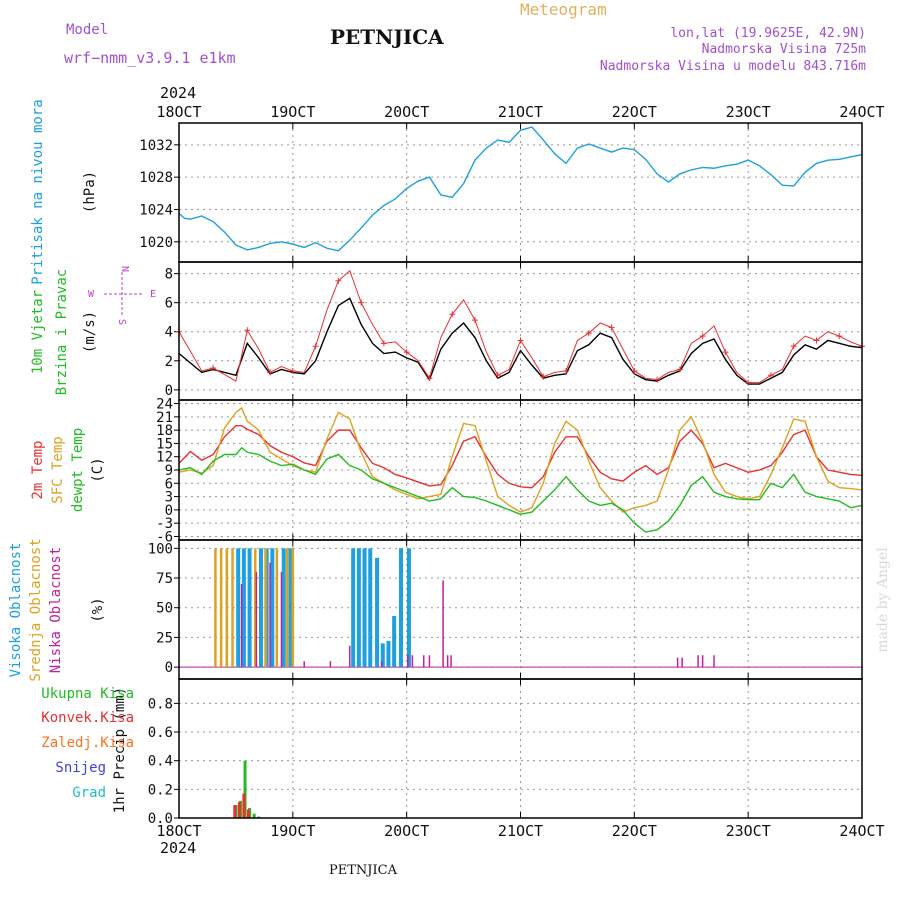 The width and height of the screenshot is (900, 904). Describe the element at coordinates (505, 752) in the screenshot. I see `panel-precip: 0.0 0.2 0.4 0.6 0.8` at that location.